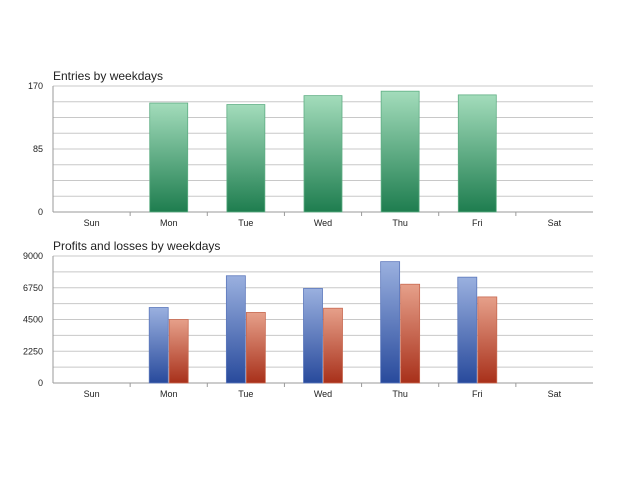 This screenshot has height=480, width=640. I want to click on y-tick-label: 85, so click(38, 149).